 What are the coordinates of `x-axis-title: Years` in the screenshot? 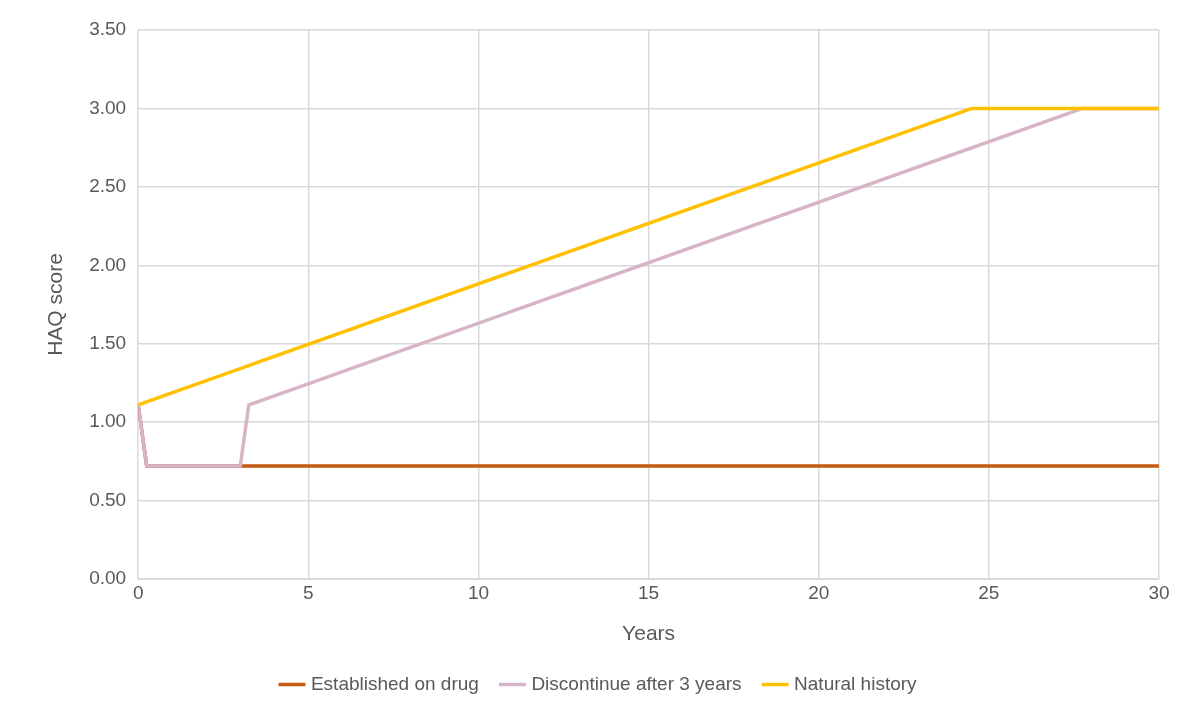 It's located at (649, 633).